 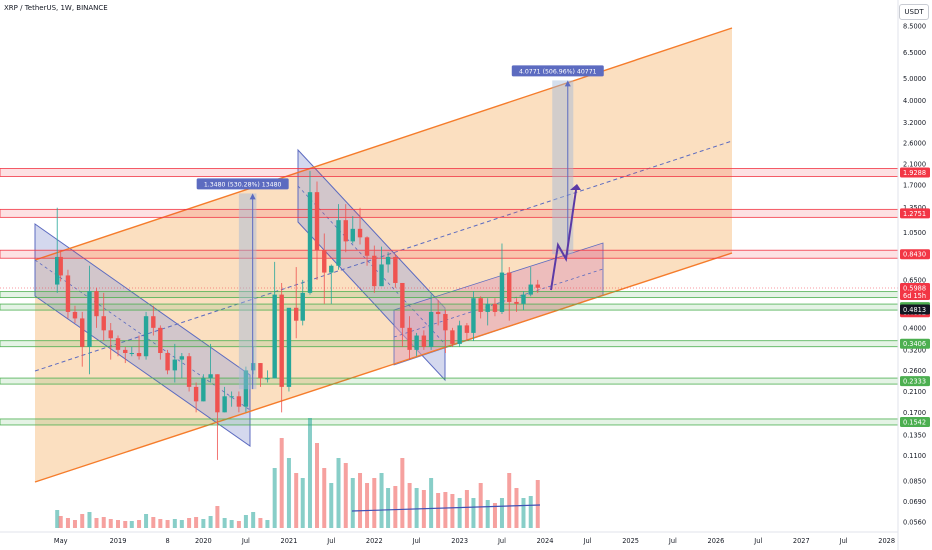 I want to click on x-tick-label: 2025, so click(x=630, y=541).